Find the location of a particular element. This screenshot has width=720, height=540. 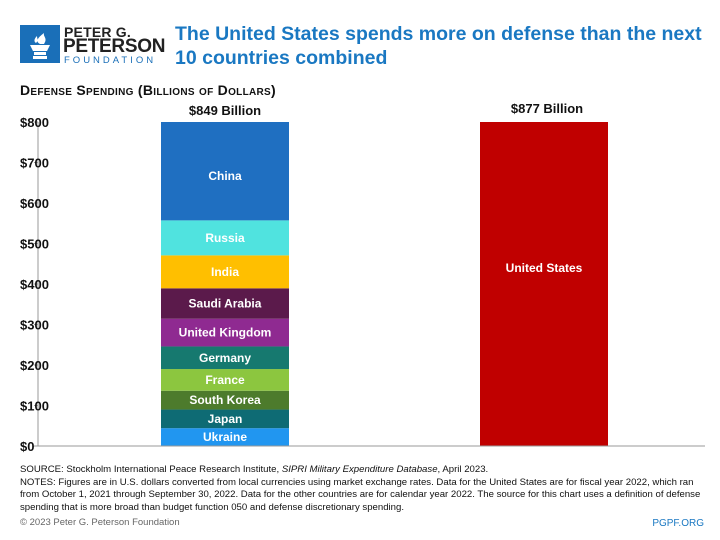

bar-total-label: $849 Billion is located at coordinates (225, 110).